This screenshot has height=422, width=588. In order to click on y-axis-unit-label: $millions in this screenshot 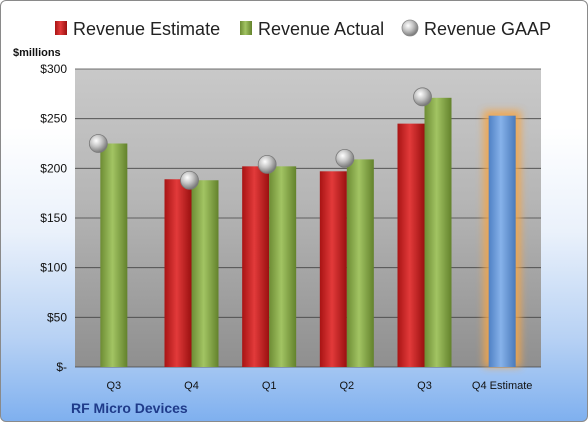, I will do `click(37, 53)`.